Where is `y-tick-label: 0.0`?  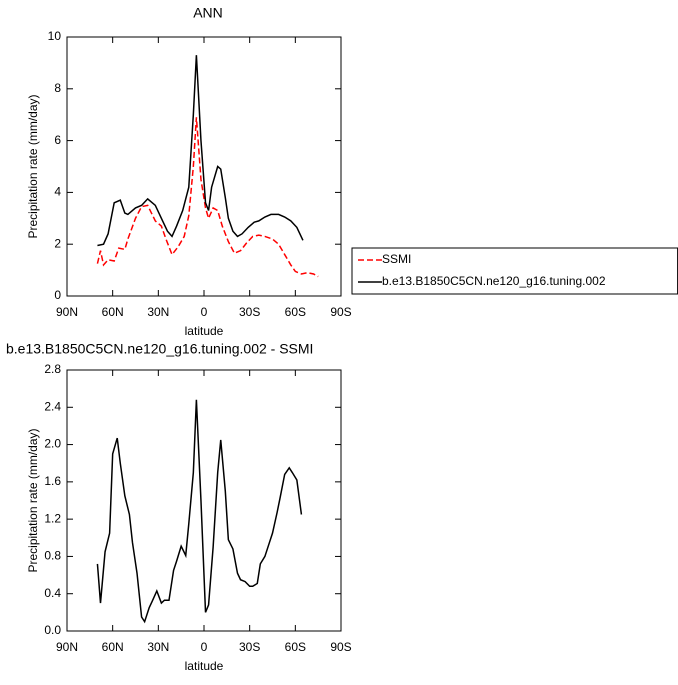
y-tick-label: 0.0 is located at coordinates (52, 630).